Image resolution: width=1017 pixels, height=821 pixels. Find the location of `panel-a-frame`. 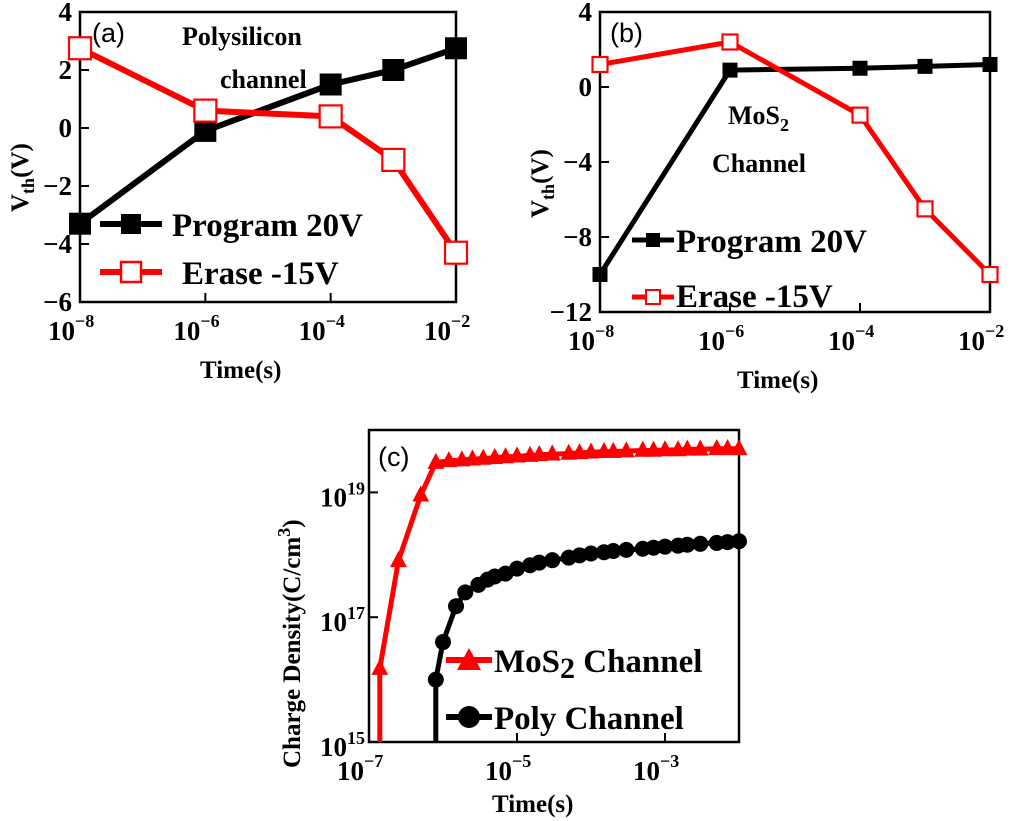

panel-a-frame is located at coordinates (268, 157).